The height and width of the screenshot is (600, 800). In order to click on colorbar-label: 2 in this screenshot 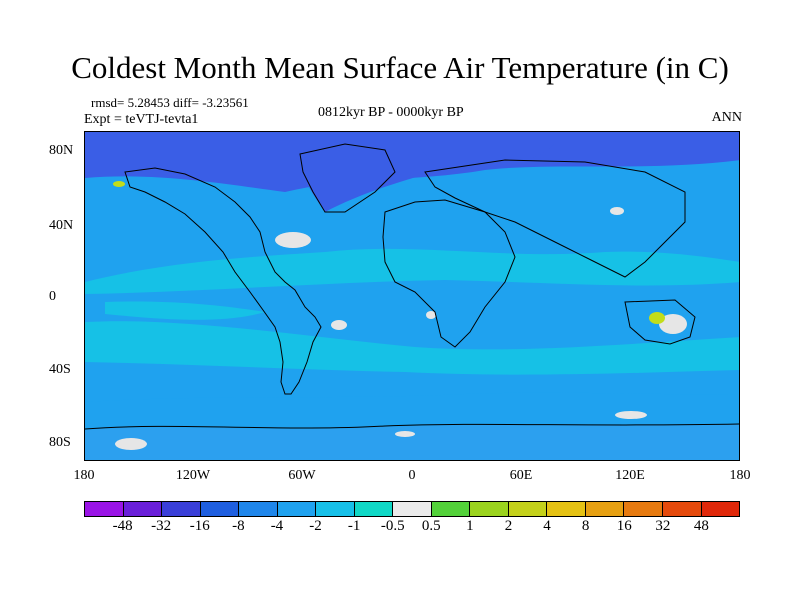, I will do `click(508, 526)`.